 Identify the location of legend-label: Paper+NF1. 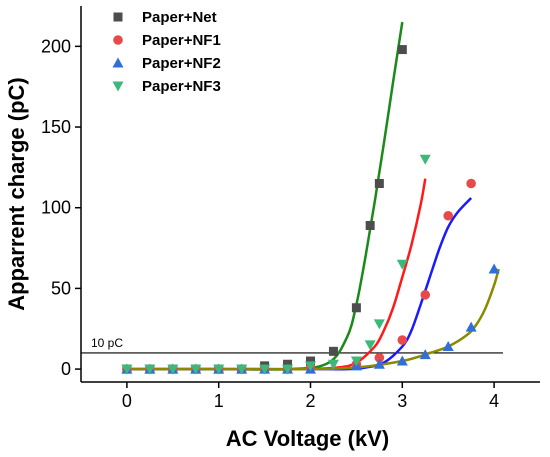
(181, 40).